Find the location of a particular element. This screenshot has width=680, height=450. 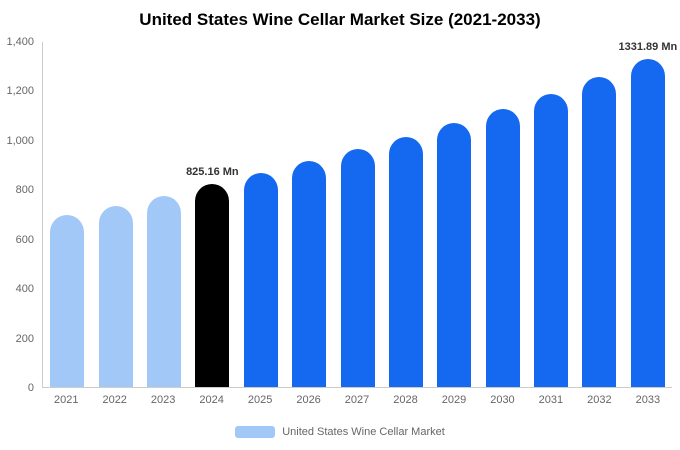

legend-label: United States Wine Cellar Market is located at coordinates (363, 432).